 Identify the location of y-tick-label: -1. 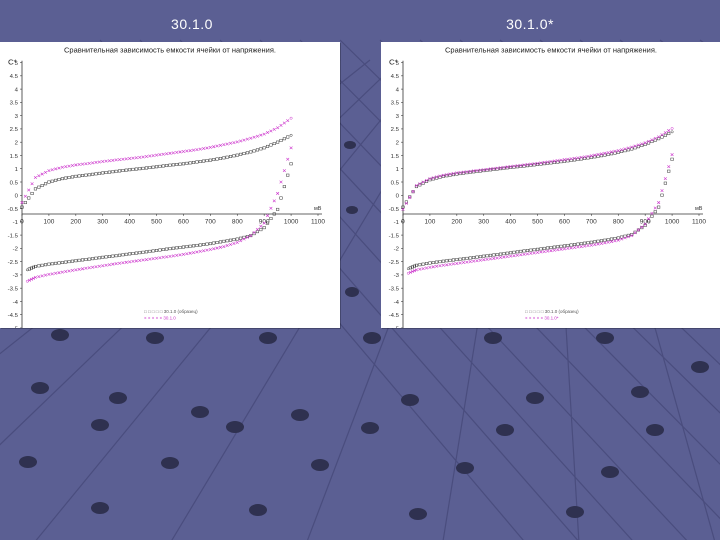
(15, 223).